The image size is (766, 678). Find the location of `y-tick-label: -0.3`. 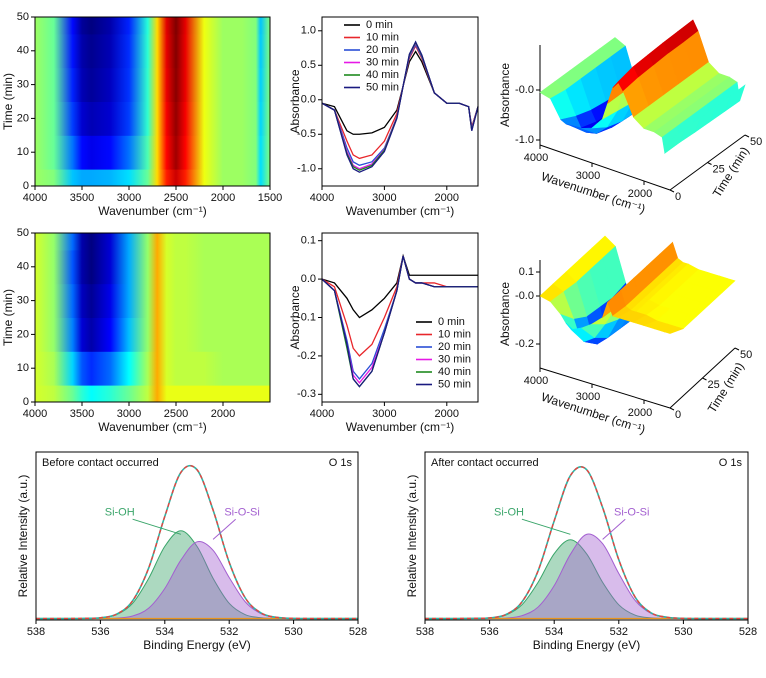

y-tick-label: -0.3 is located at coordinates (306, 394).